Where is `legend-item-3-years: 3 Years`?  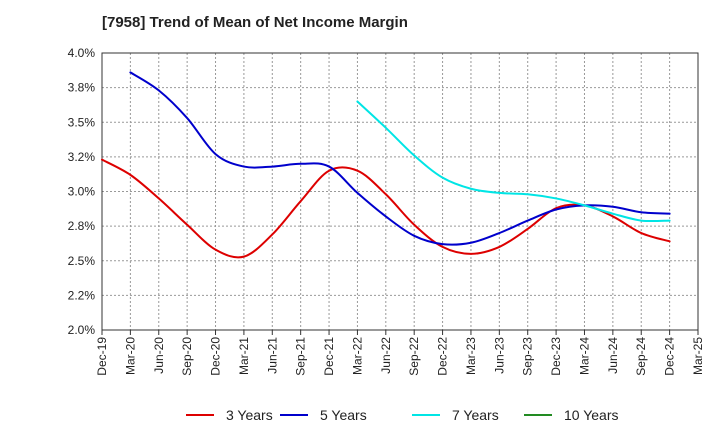 legend-item-3-years: 3 Years is located at coordinates (229, 415).